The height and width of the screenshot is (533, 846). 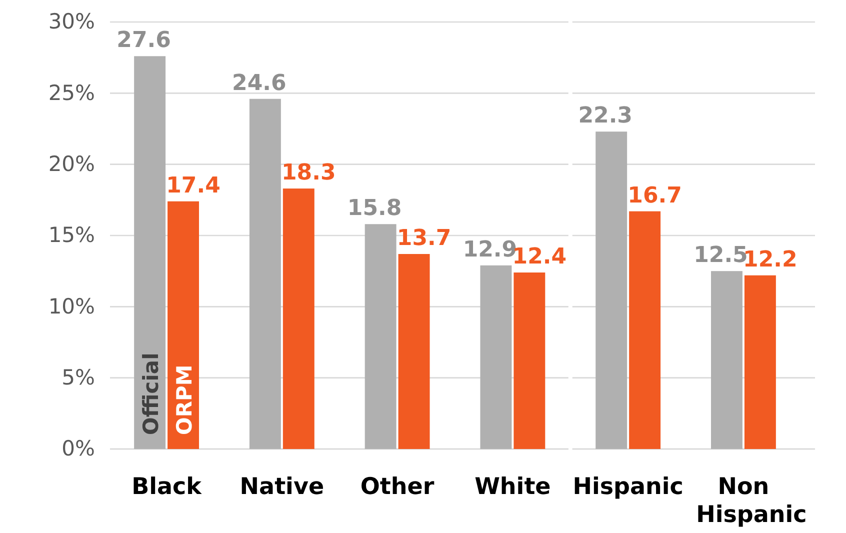 I want to click on x-tick-label: Hispanic, so click(x=628, y=487).